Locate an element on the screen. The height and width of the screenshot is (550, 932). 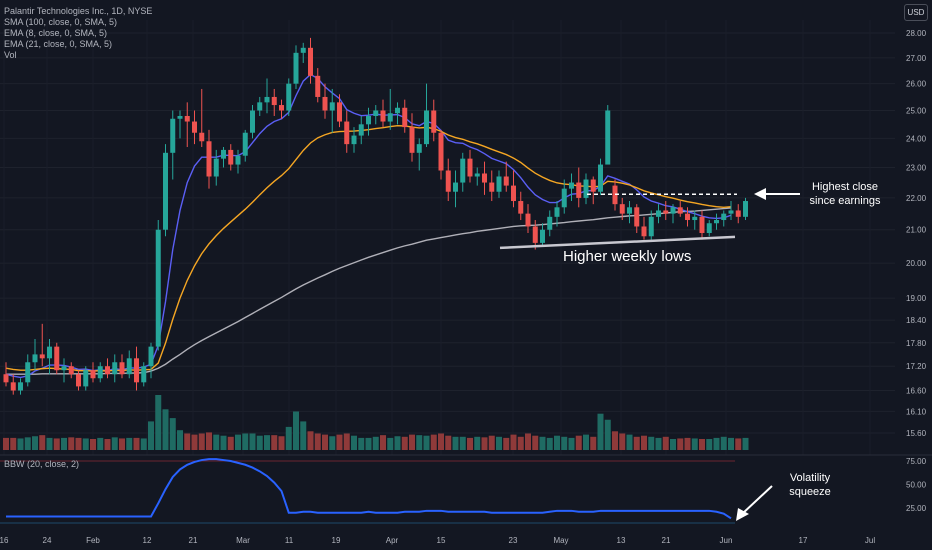
price-tick-label: 20.00 is located at coordinates (916, 263).